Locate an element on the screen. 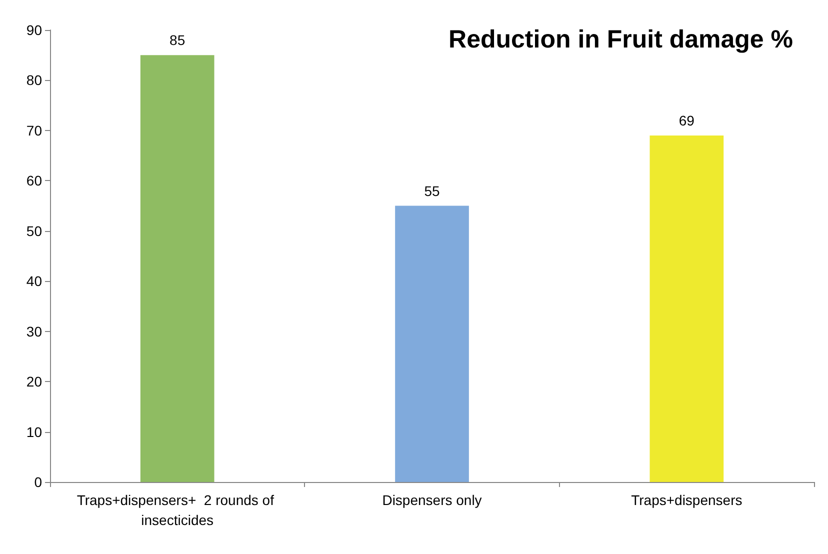 The width and height of the screenshot is (828, 554). x-tick-label: Traps+dispensers+ 2 rounds of insecticides is located at coordinates (177, 510).